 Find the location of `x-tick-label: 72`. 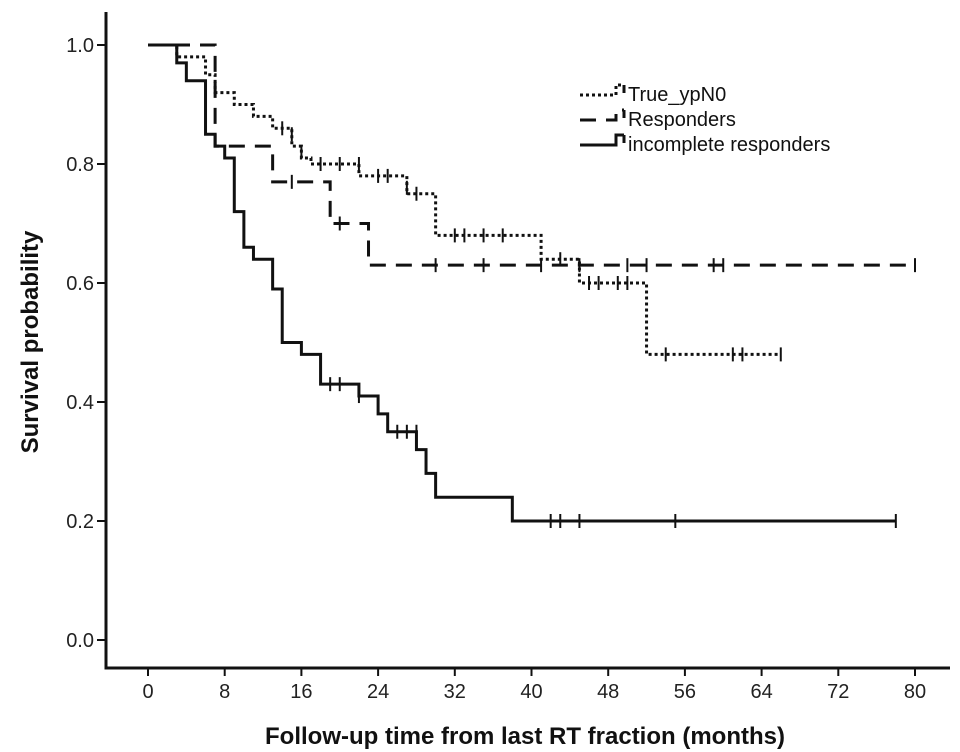

x-tick-label: 72 is located at coordinates (838, 692).